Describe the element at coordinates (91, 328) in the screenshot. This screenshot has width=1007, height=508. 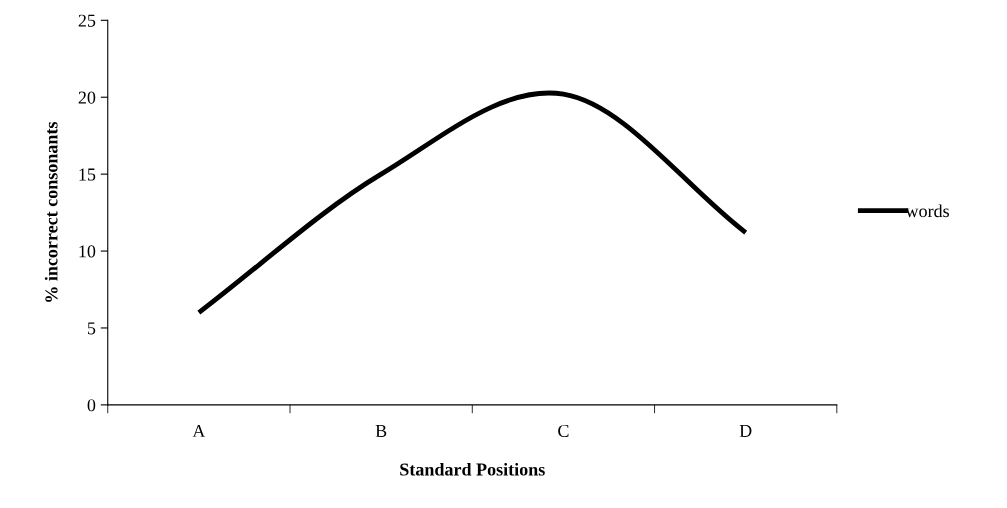
I see `y-tick-label: 5` at that location.